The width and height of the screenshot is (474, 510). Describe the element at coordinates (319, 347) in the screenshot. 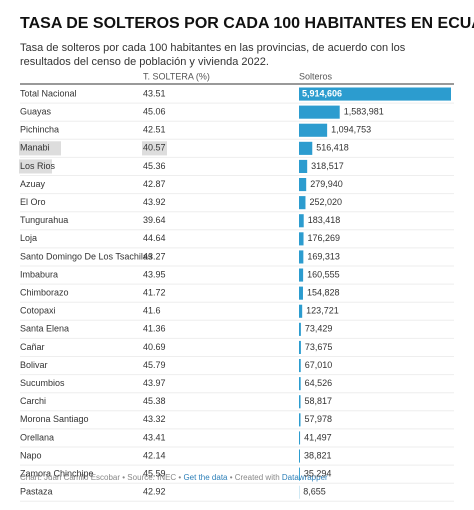

I see `value-label: 73,675` at that location.